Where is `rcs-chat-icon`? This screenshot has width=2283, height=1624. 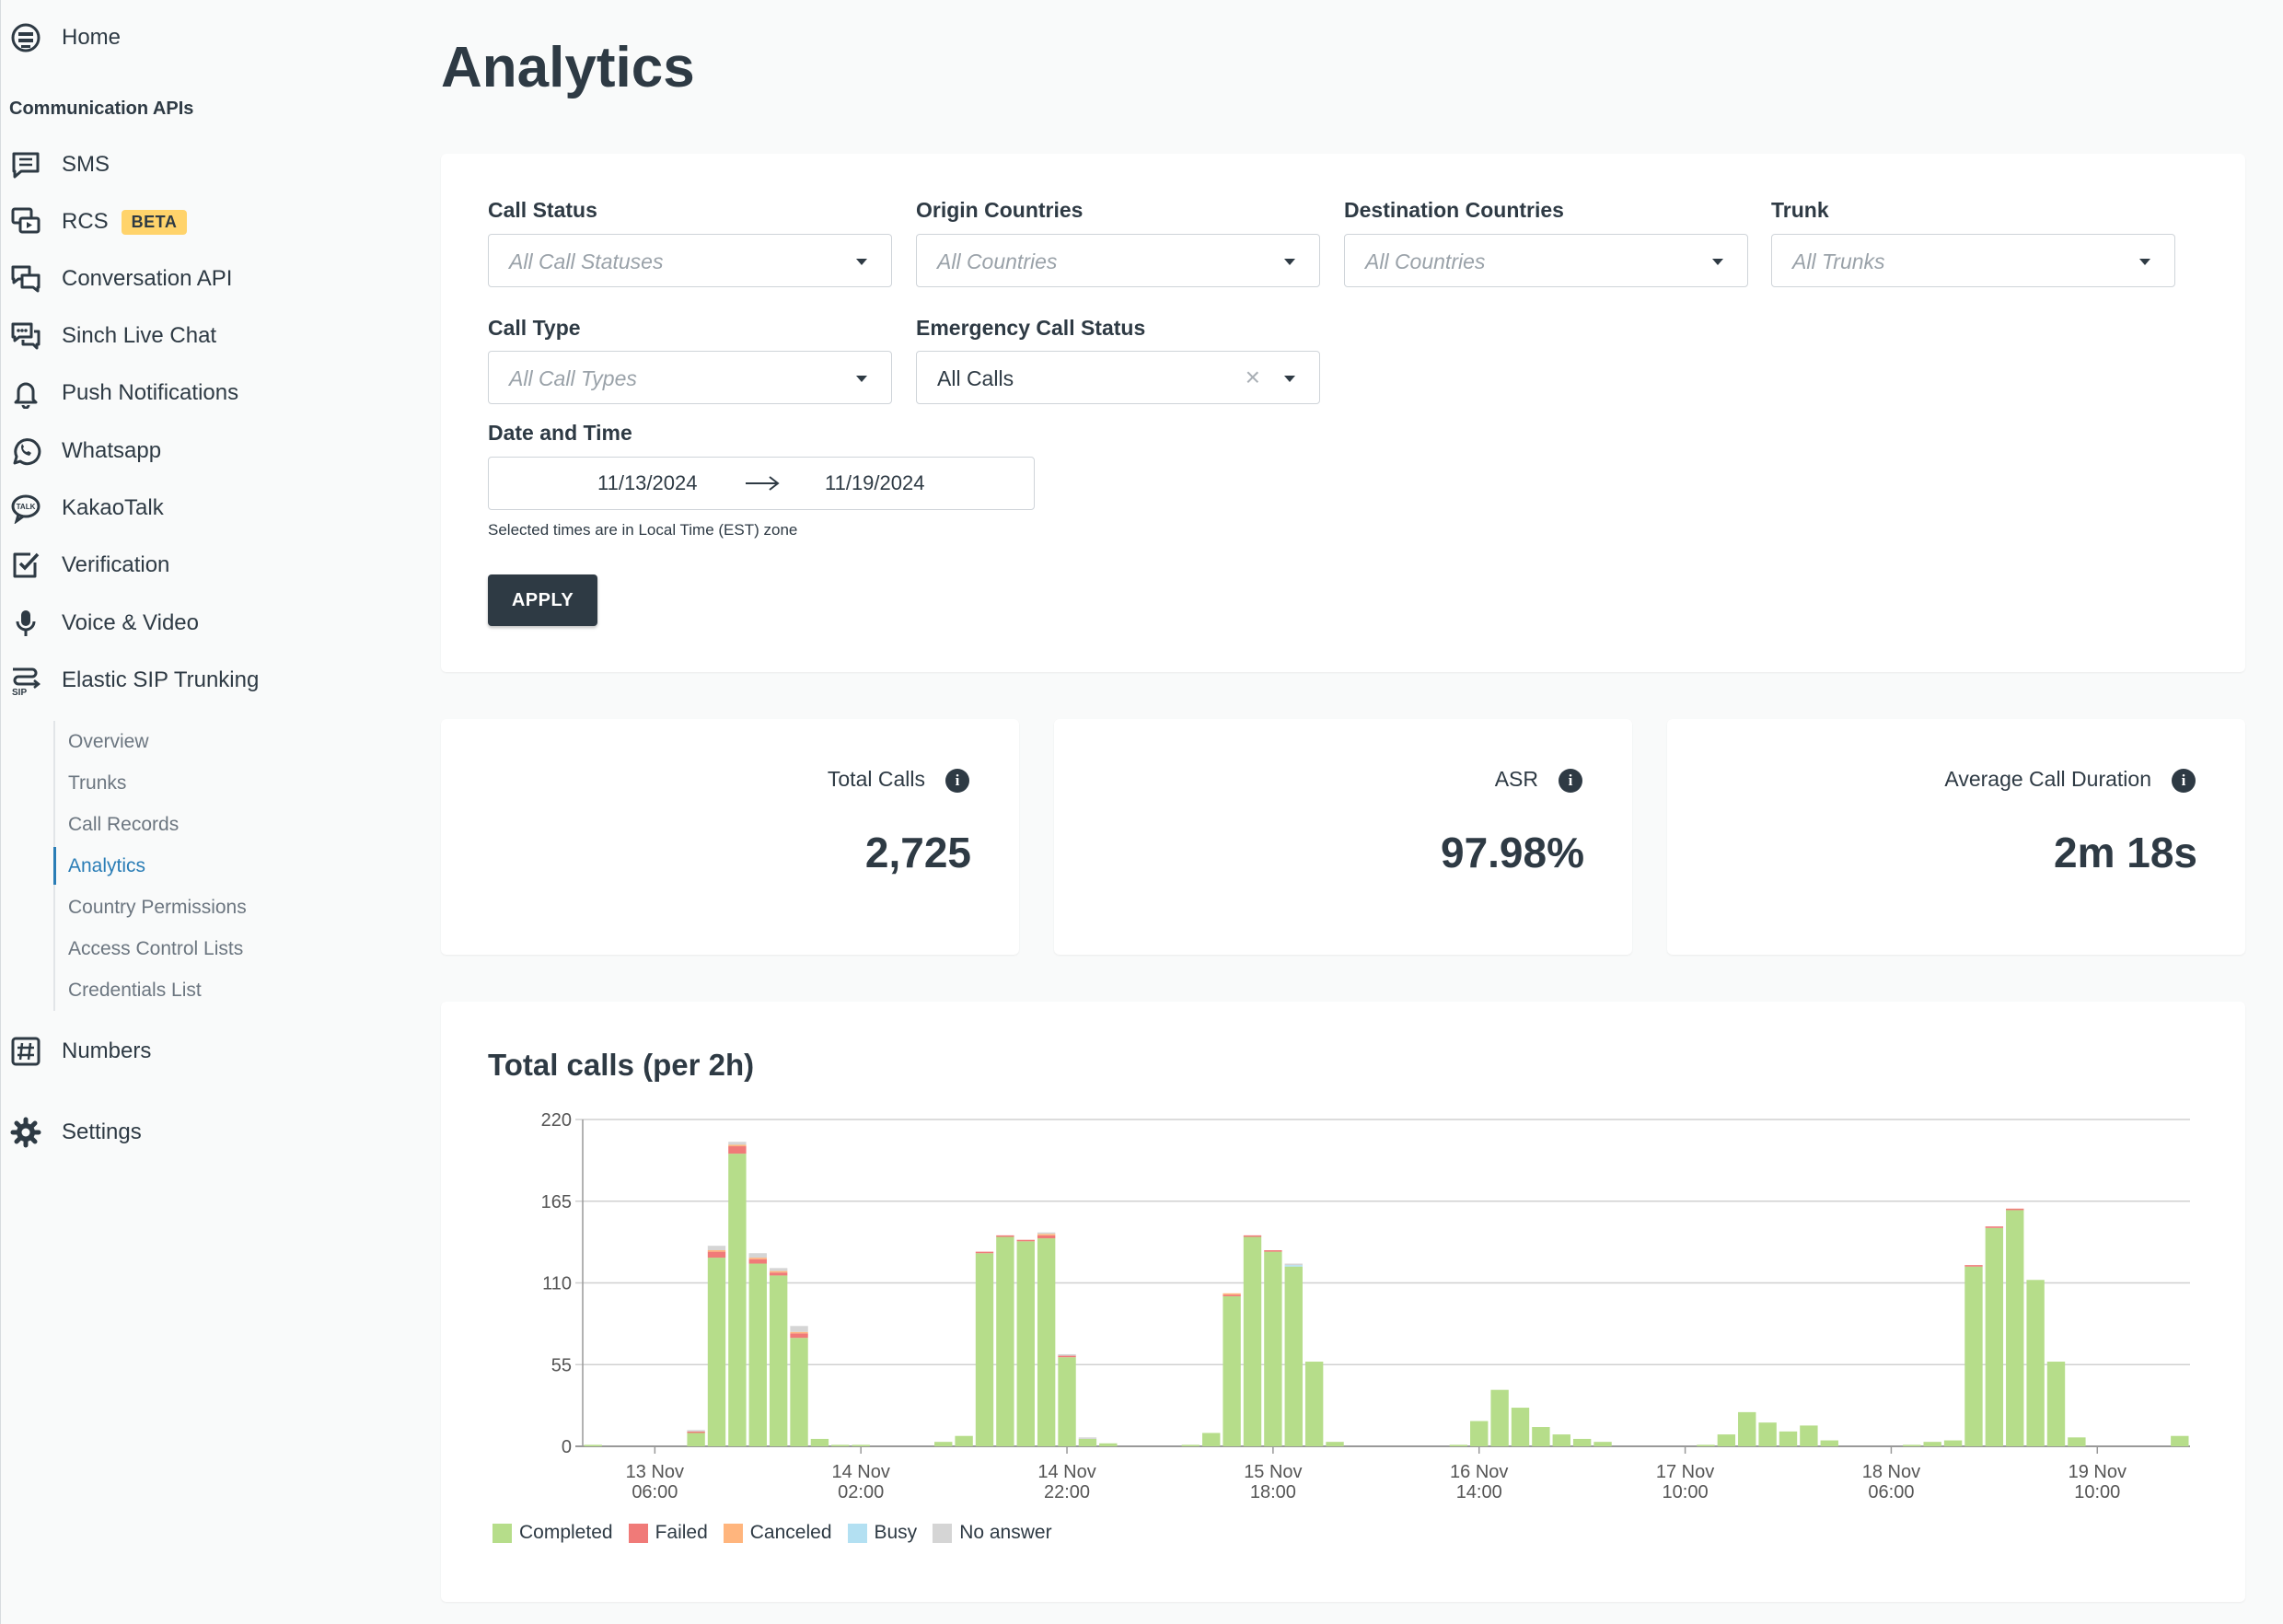
rcs-chat-icon is located at coordinates (25, 221).